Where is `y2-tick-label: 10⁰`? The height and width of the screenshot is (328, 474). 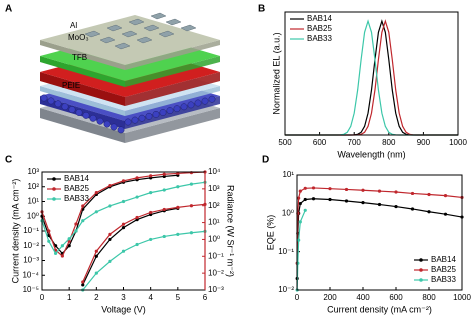 y2-tick-label: 10⁰ is located at coordinates (214, 239).